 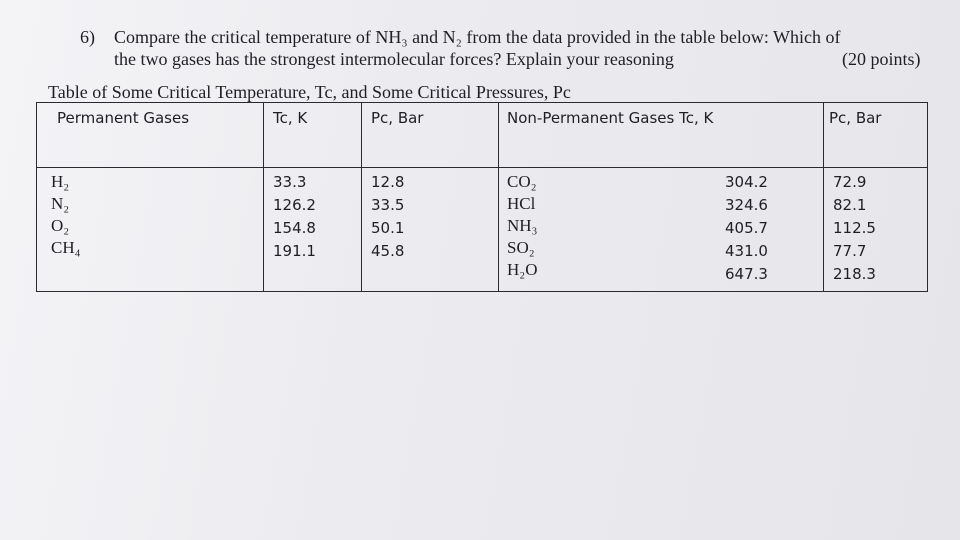 I want to click on header-permanent-gases: Permanent Gases, so click(x=123, y=118).